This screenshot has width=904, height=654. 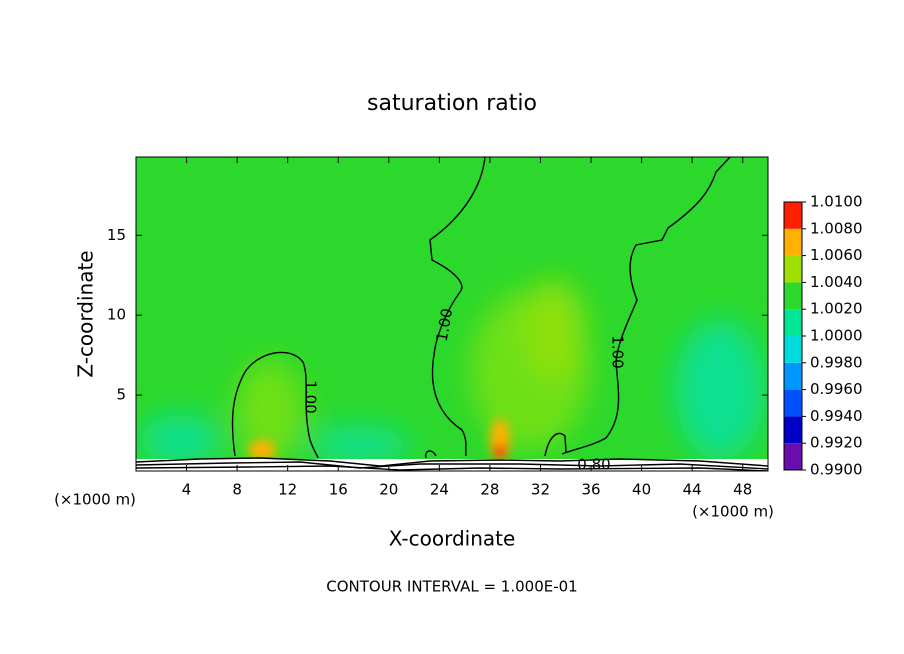 What do you see at coordinates (836, 389) in the screenshot?
I see `colorbar-label: 0.9960` at bounding box center [836, 389].